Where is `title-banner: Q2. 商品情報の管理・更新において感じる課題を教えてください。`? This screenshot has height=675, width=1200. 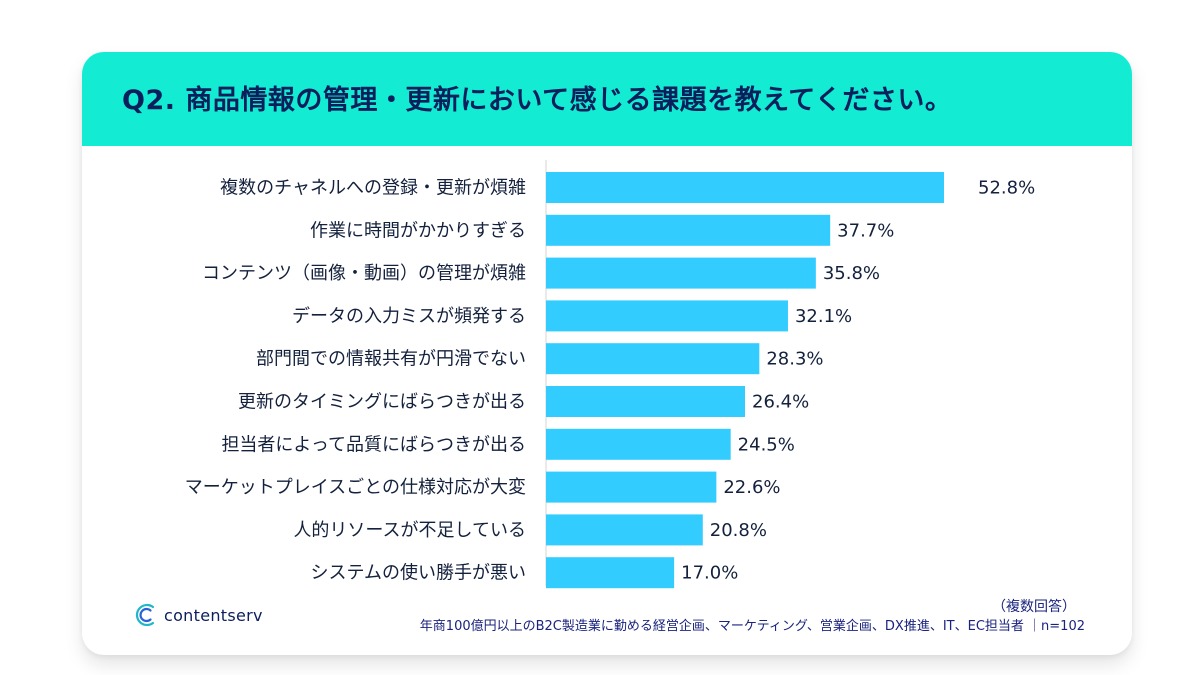 title-banner: Q2. 商品情報の管理・更新において感じる課題を教えてください。 is located at coordinates (607, 99).